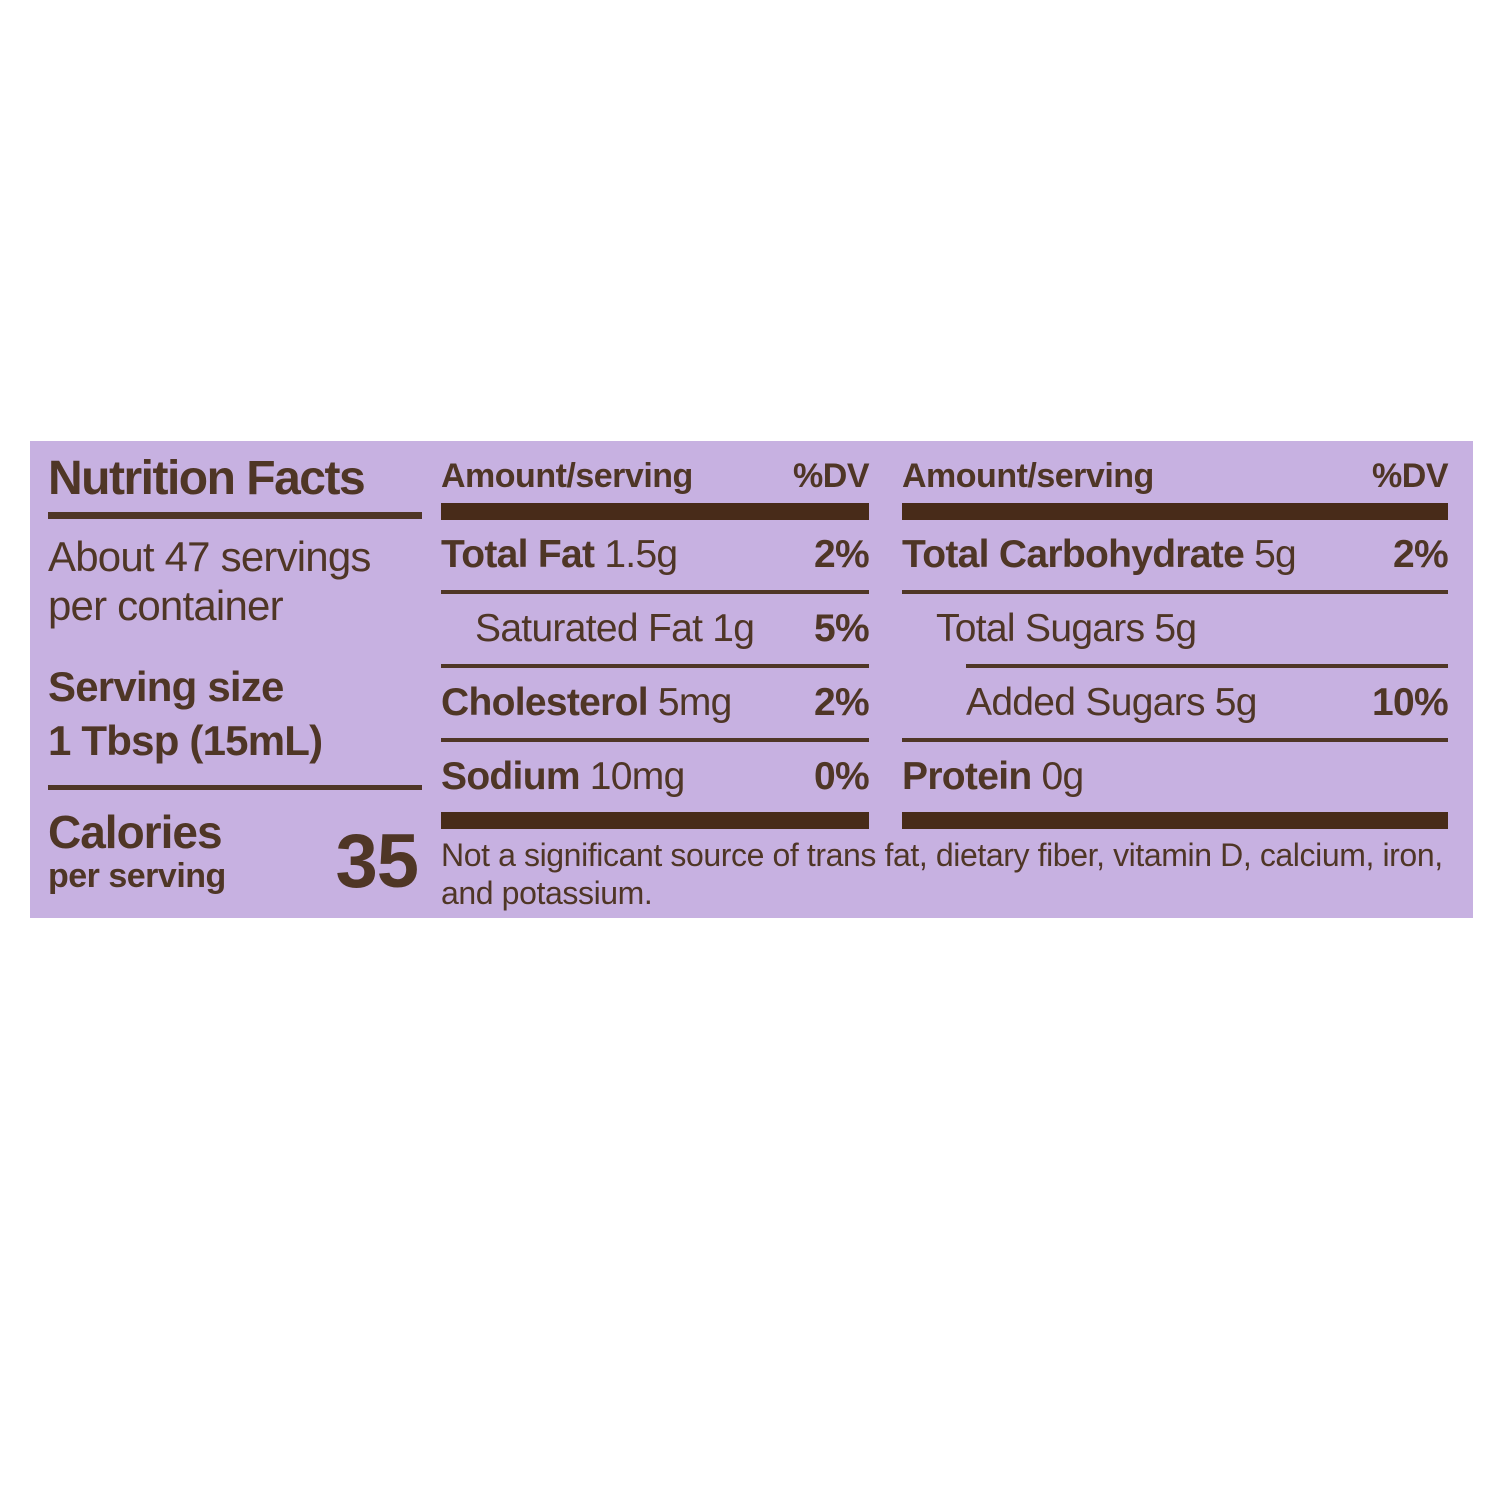  Describe the element at coordinates (235, 515) in the screenshot. I see `title-underline` at that location.